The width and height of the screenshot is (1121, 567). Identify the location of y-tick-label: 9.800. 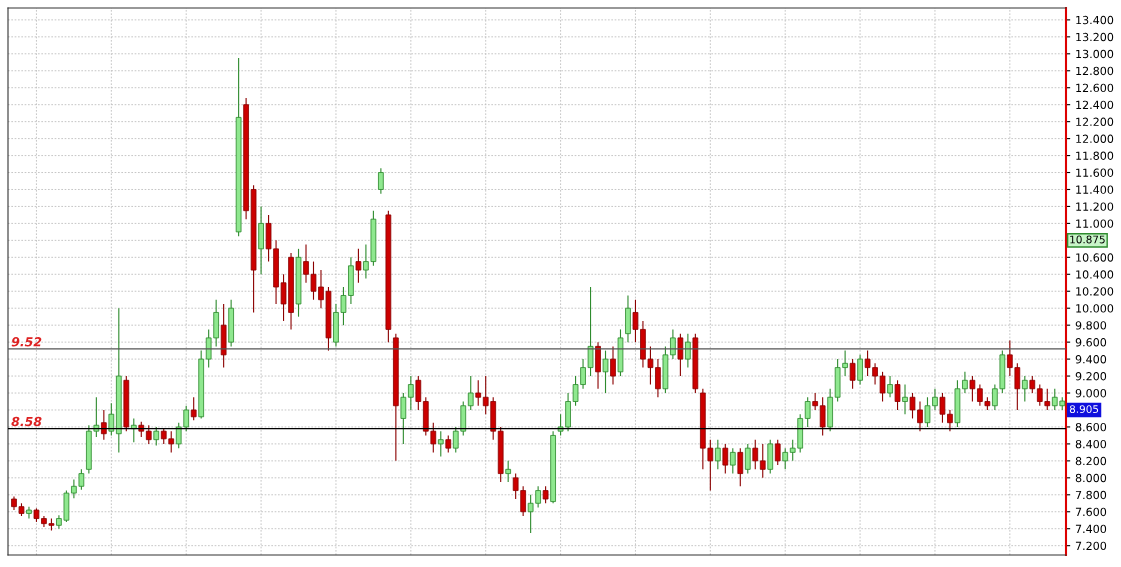
(1091, 325).